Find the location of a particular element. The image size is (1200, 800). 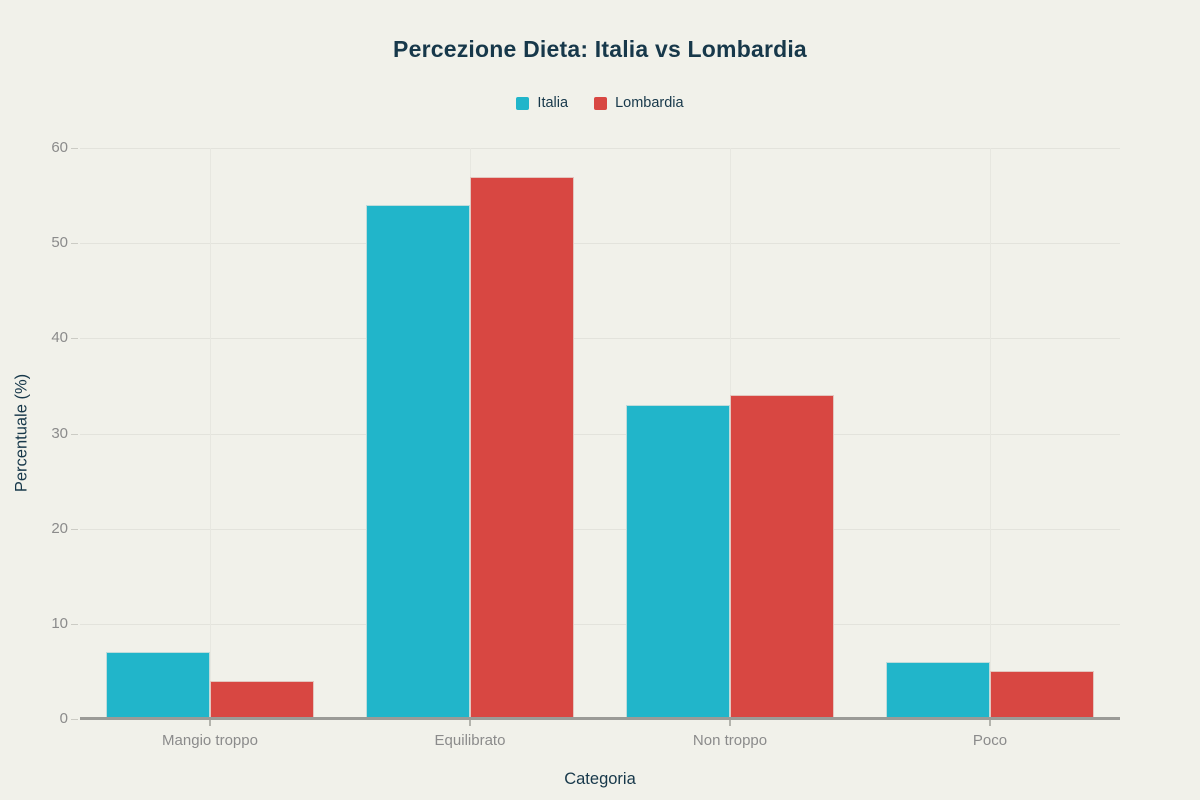

legend-item-italia: Italia is located at coordinates (542, 103).